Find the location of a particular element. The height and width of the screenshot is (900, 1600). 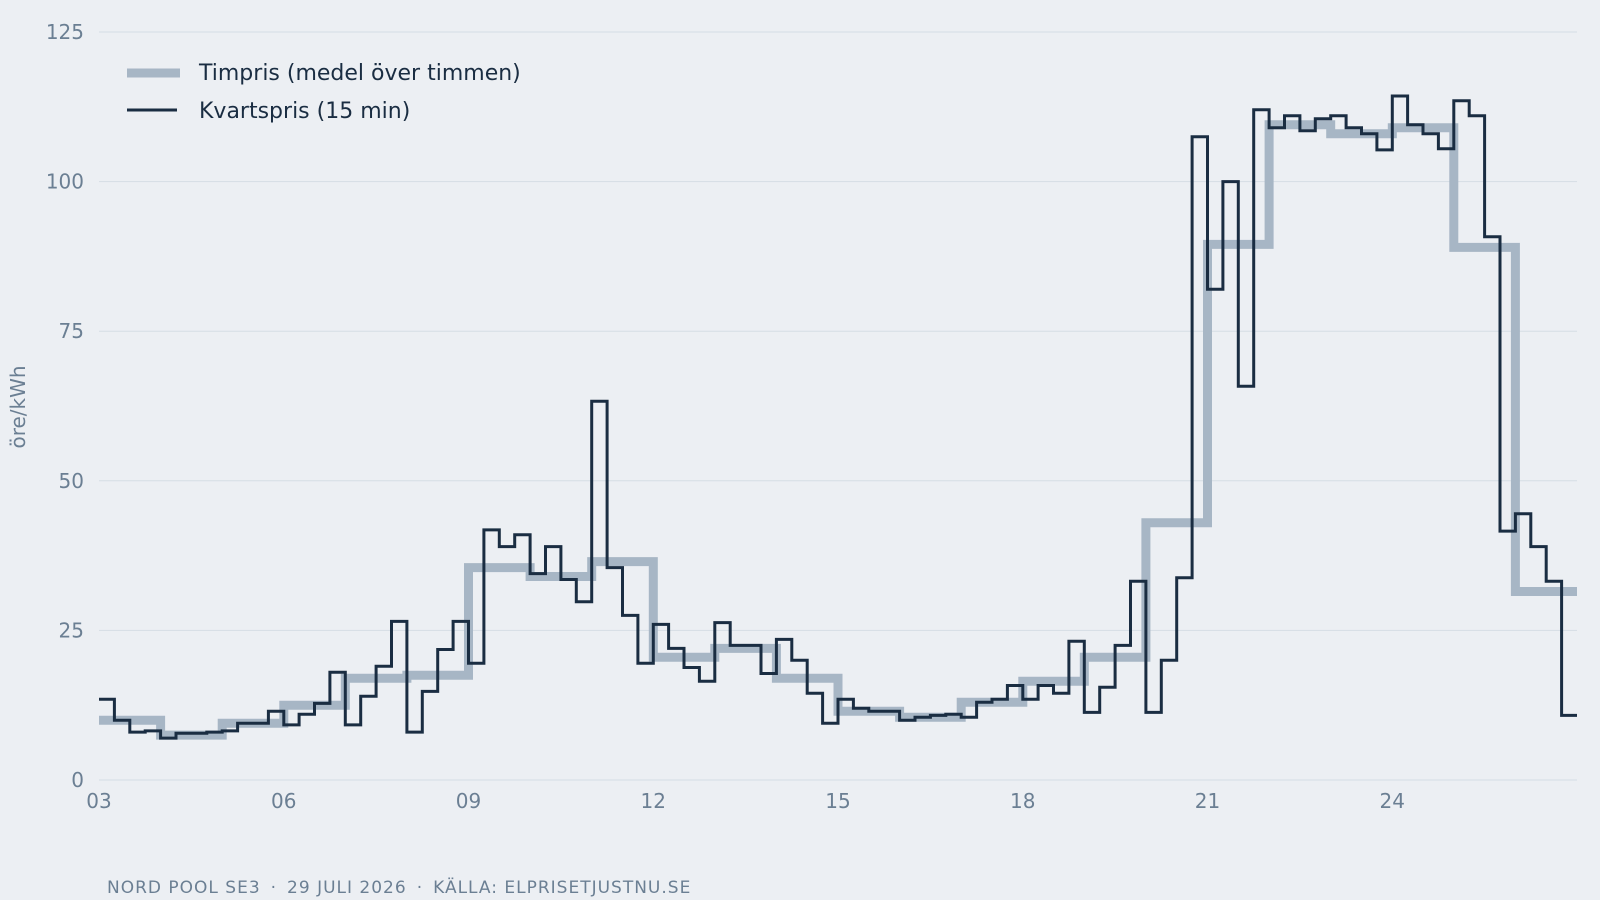

y-axis-label: öre/kWh is located at coordinates (18, 406).